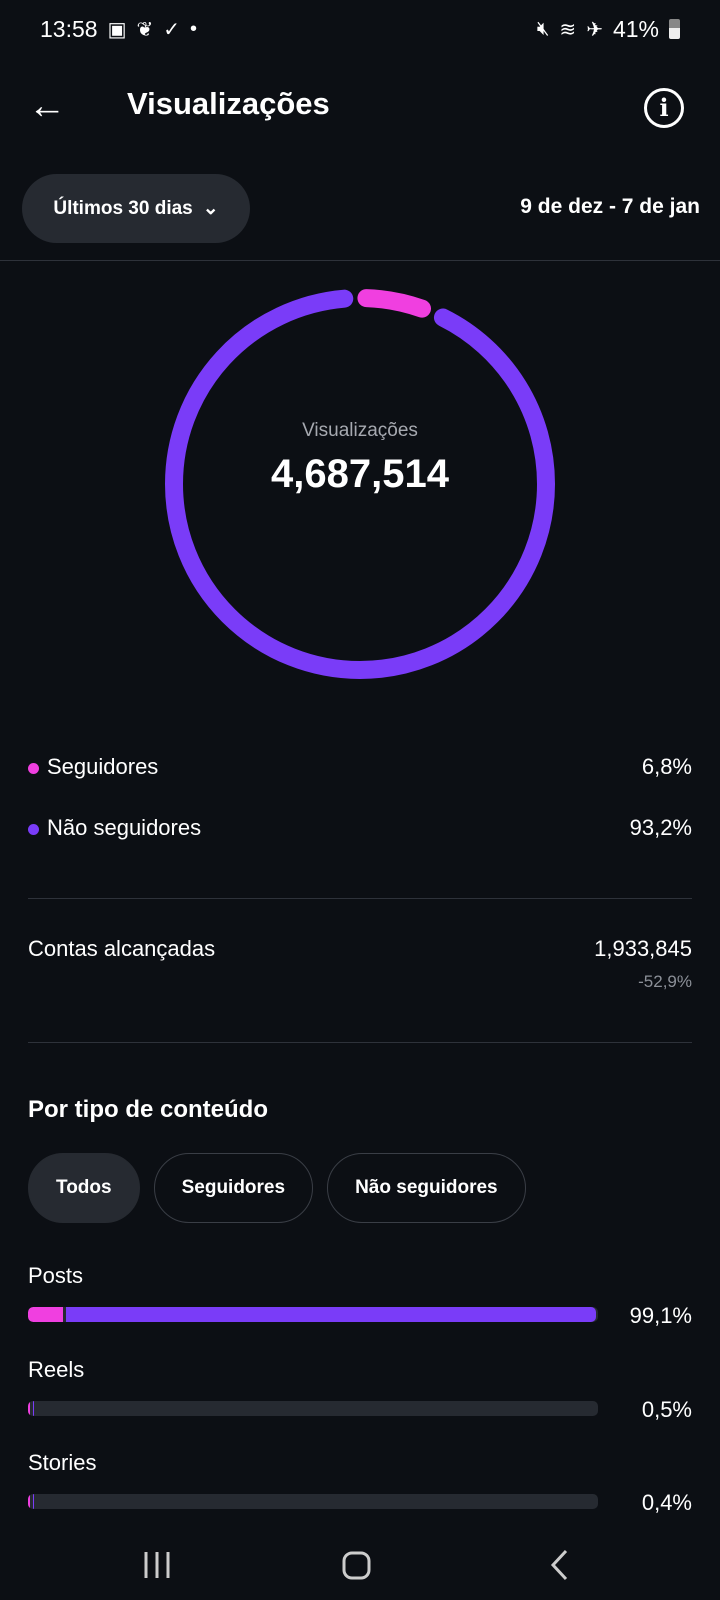 This screenshot has width=720, height=1600. I want to click on clock: 13:58, so click(69, 28).